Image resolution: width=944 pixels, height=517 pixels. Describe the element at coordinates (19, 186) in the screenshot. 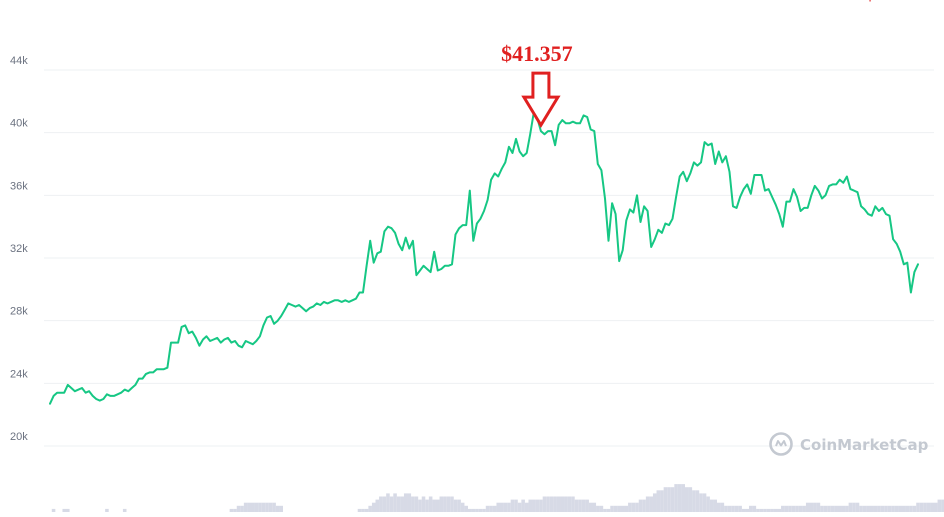

I see `y-tick-label: 36k` at that location.